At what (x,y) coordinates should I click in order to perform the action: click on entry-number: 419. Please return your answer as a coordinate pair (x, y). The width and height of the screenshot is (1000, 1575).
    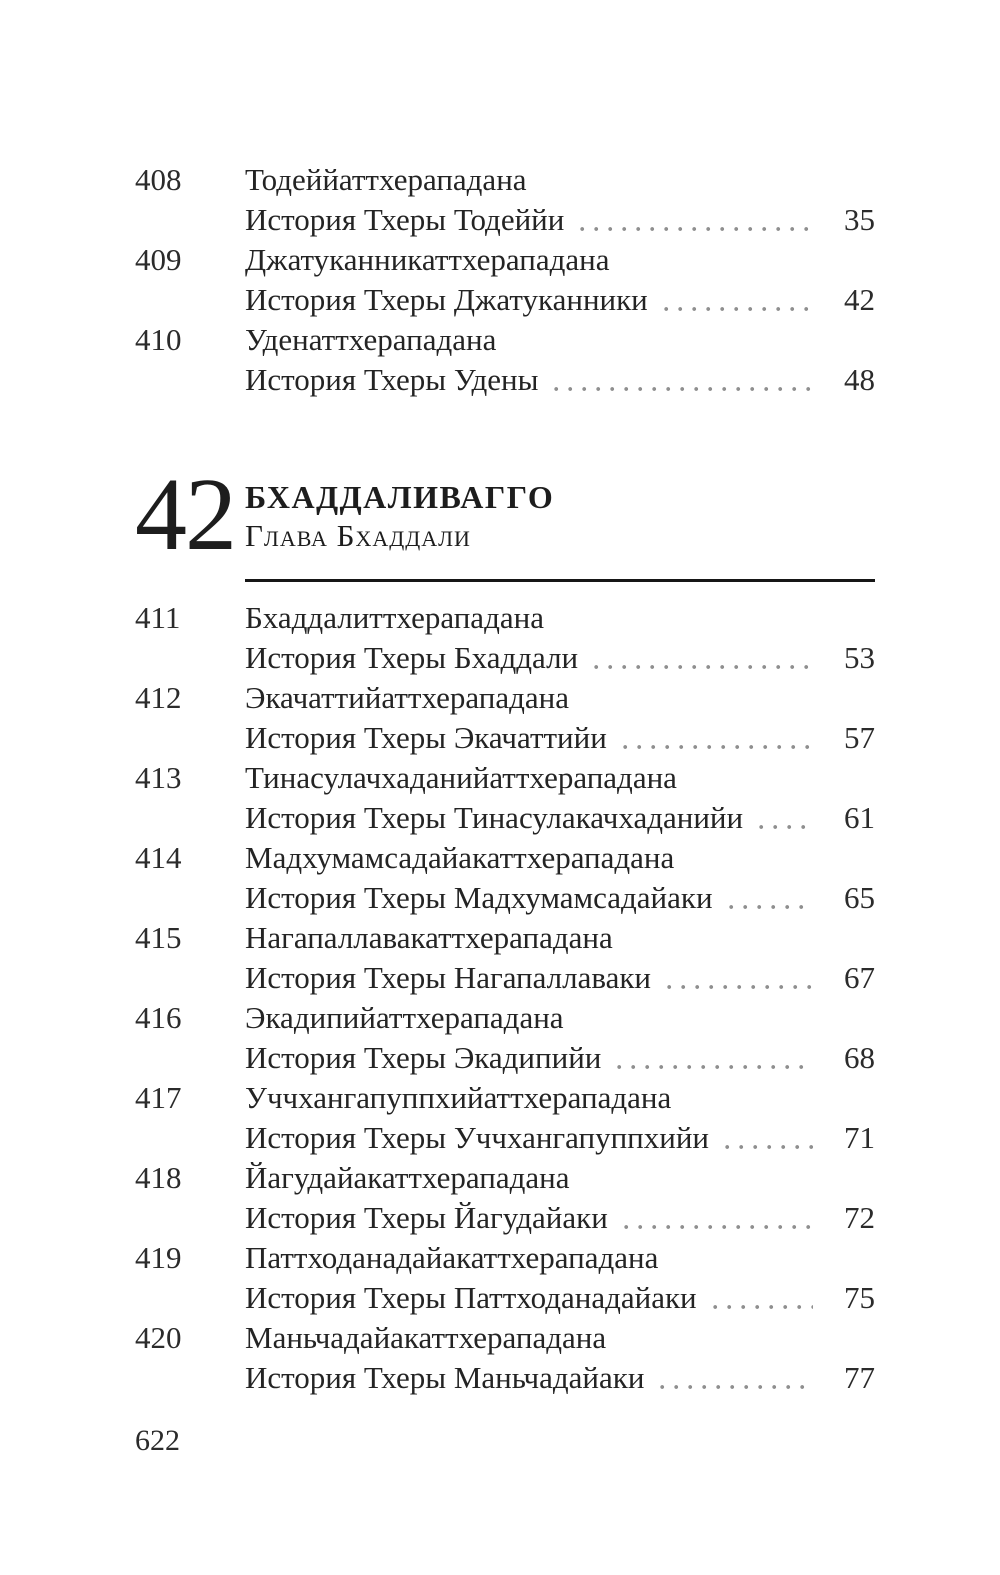
    Looking at the image, I should click on (158, 1258).